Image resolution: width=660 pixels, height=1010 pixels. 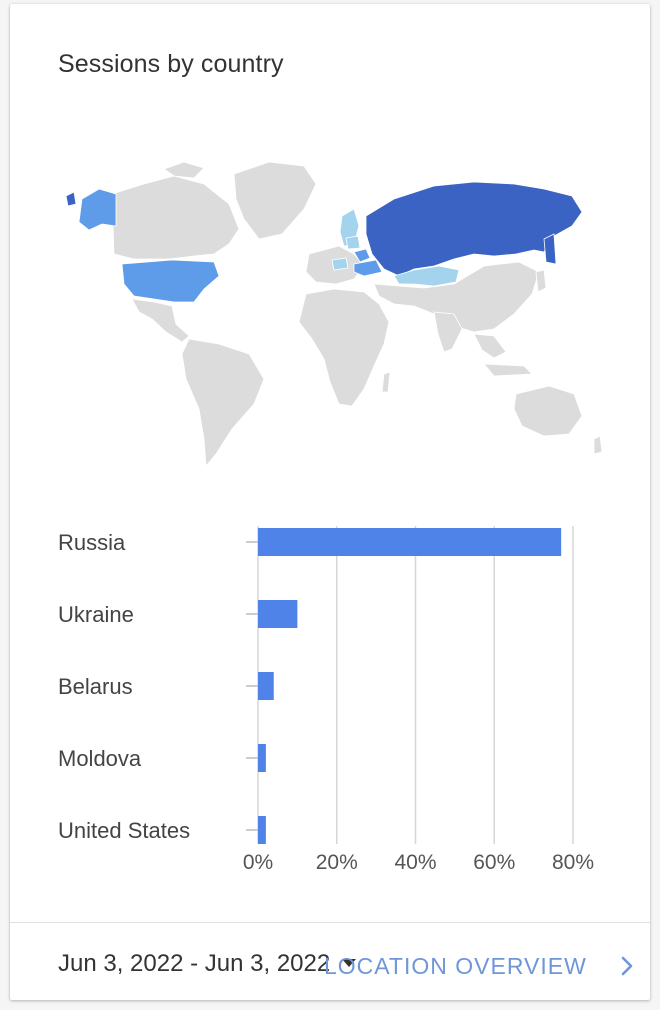 What do you see at coordinates (386, 382) in the screenshot?
I see `map-country-madagascar` at bounding box center [386, 382].